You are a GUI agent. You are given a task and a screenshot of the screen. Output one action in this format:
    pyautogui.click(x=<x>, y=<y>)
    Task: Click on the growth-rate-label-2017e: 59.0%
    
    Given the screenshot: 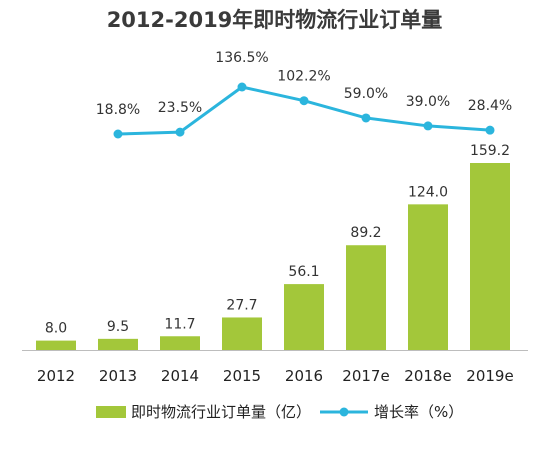 What is the action you would take?
    pyautogui.click(x=366, y=94)
    